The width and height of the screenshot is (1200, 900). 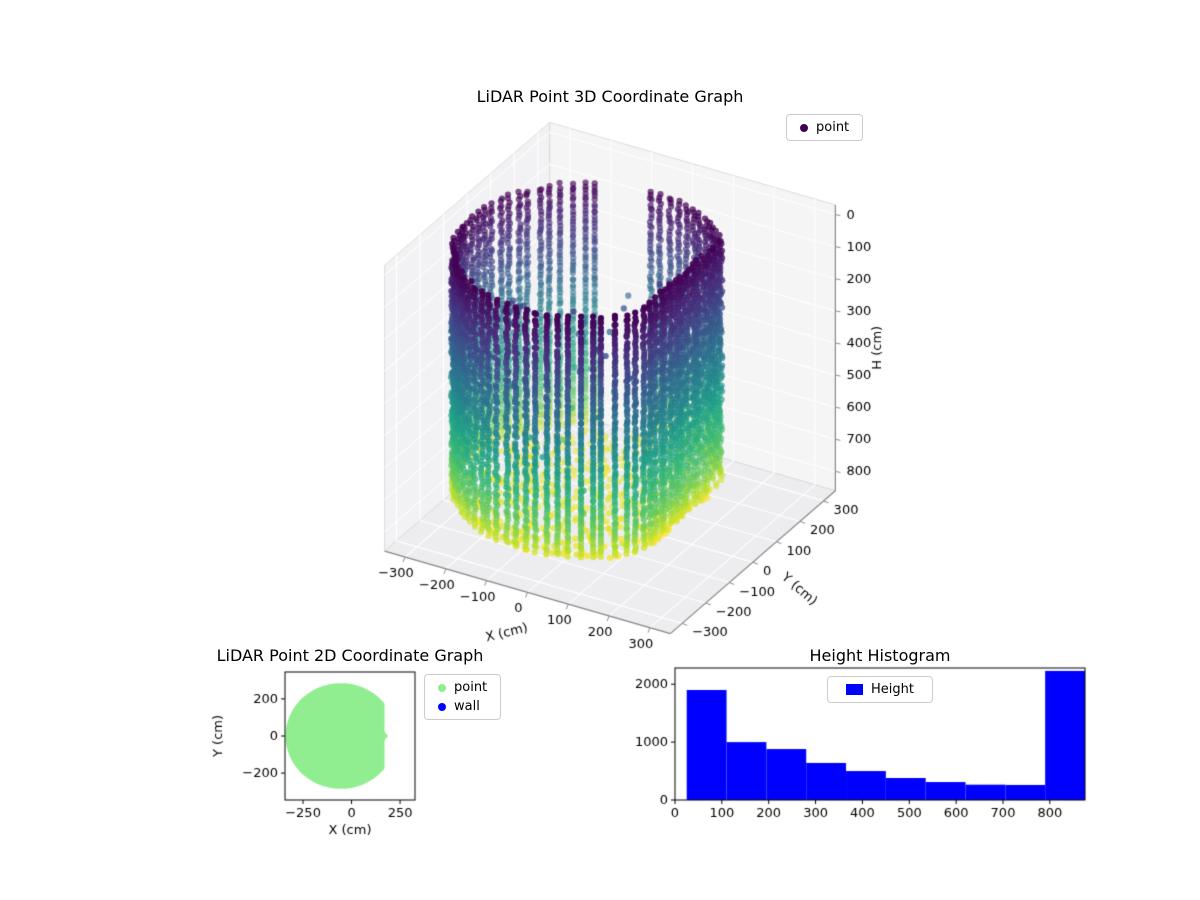 What do you see at coordinates (350, 655) in the screenshot?
I see `plot2d-title: LiDAR Point 2D Coordinate Graph` at bounding box center [350, 655].